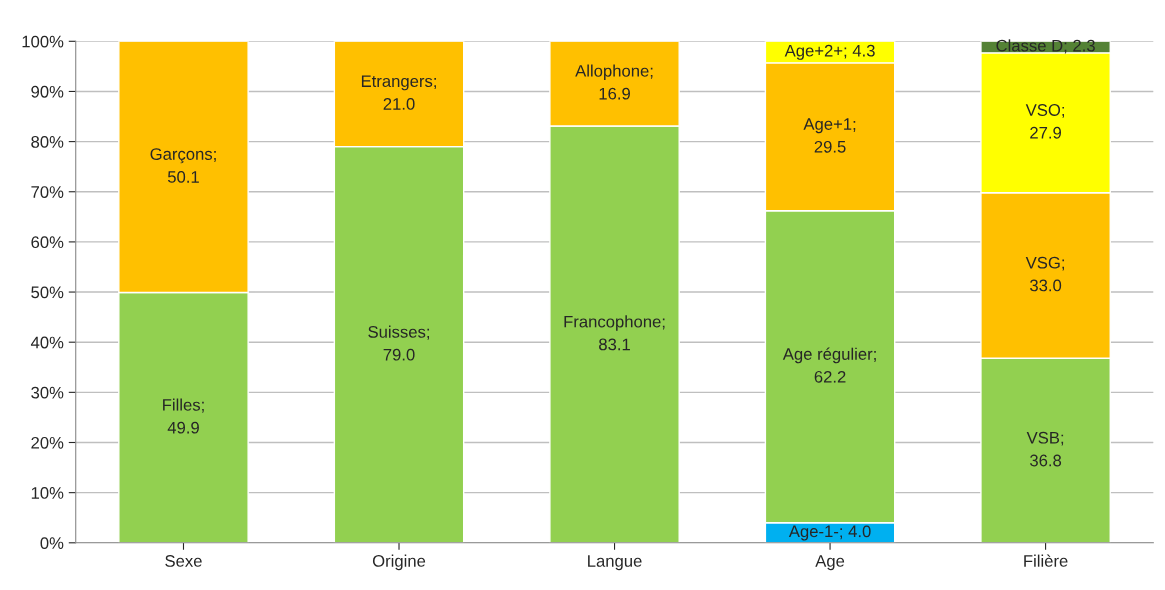  I want to click on y-tick-label: 70%, so click(47, 192).